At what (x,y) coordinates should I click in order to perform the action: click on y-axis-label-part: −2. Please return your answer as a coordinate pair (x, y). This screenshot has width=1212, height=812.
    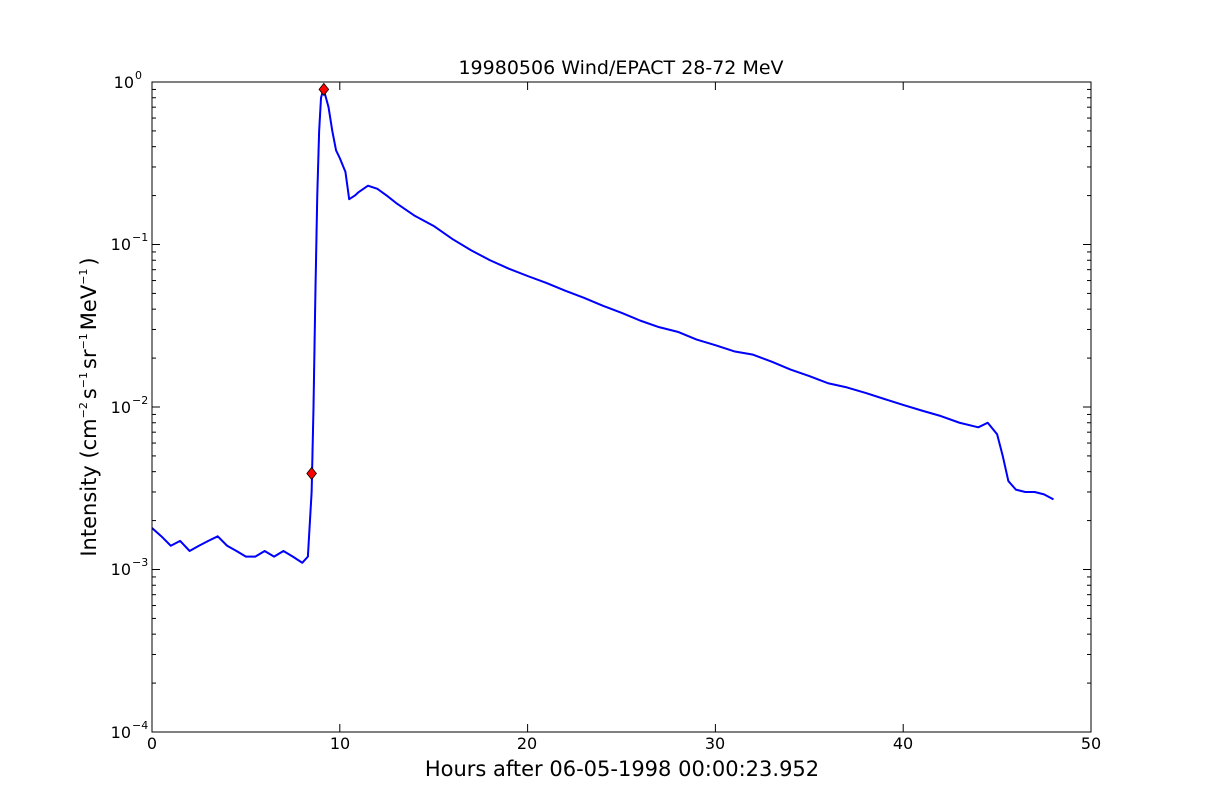
    Looking at the image, I should click on (83, 410).